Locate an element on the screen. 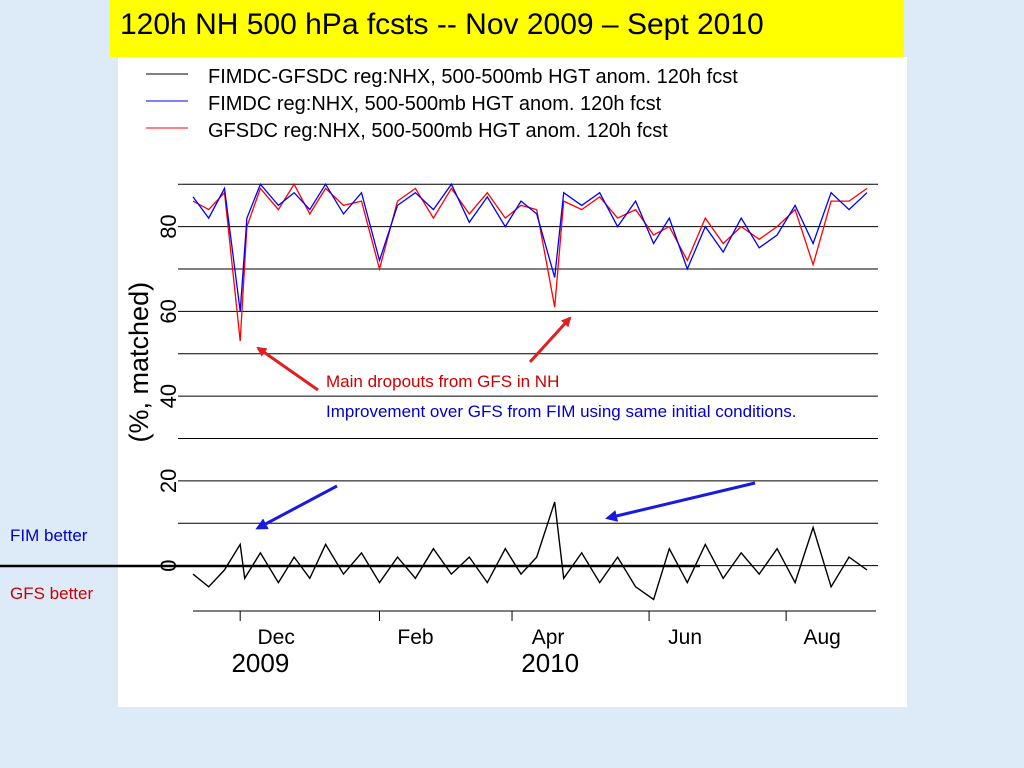  annotation-dropouts: Main dropouts from GFS in NH is located at coordinates (443, 381).